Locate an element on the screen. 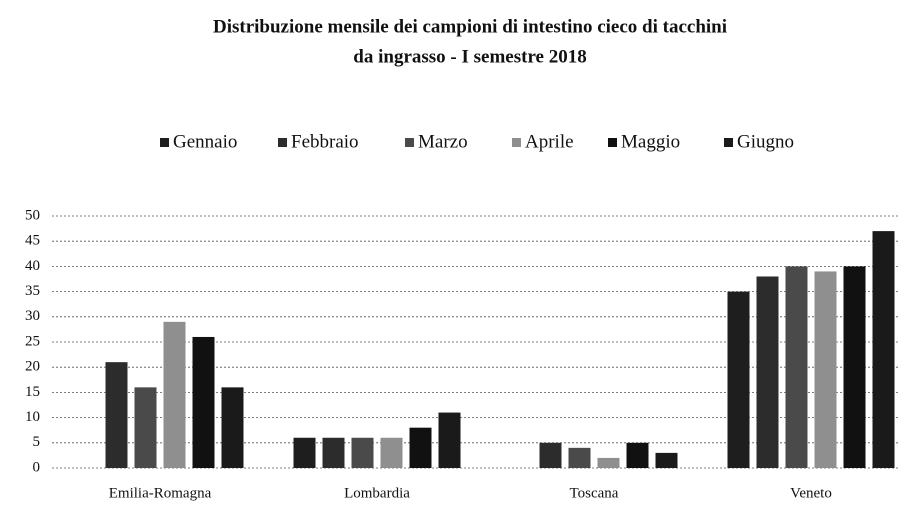 Image resolution: width=906 pixels, height=506 pixels. legend-label: Gennaio is located at coordinates (205, 141).